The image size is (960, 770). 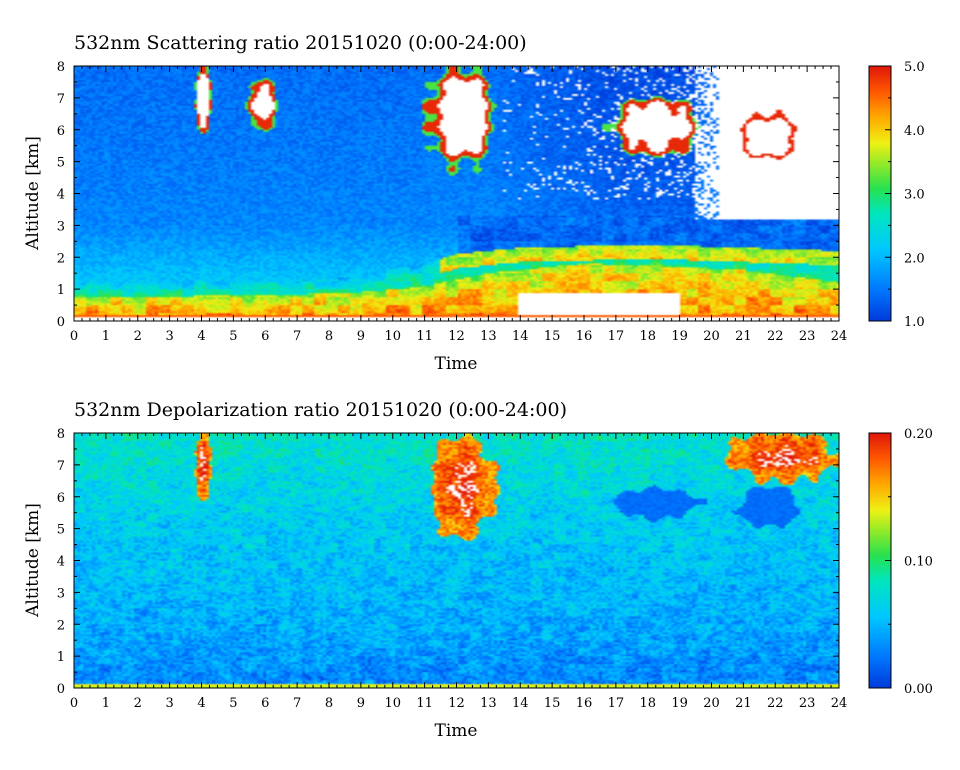 What do you see at coordinates (918, 562) in the screenshot?
I see `colorbar-tick-label: 0.10` at bounding box center [918, 562].